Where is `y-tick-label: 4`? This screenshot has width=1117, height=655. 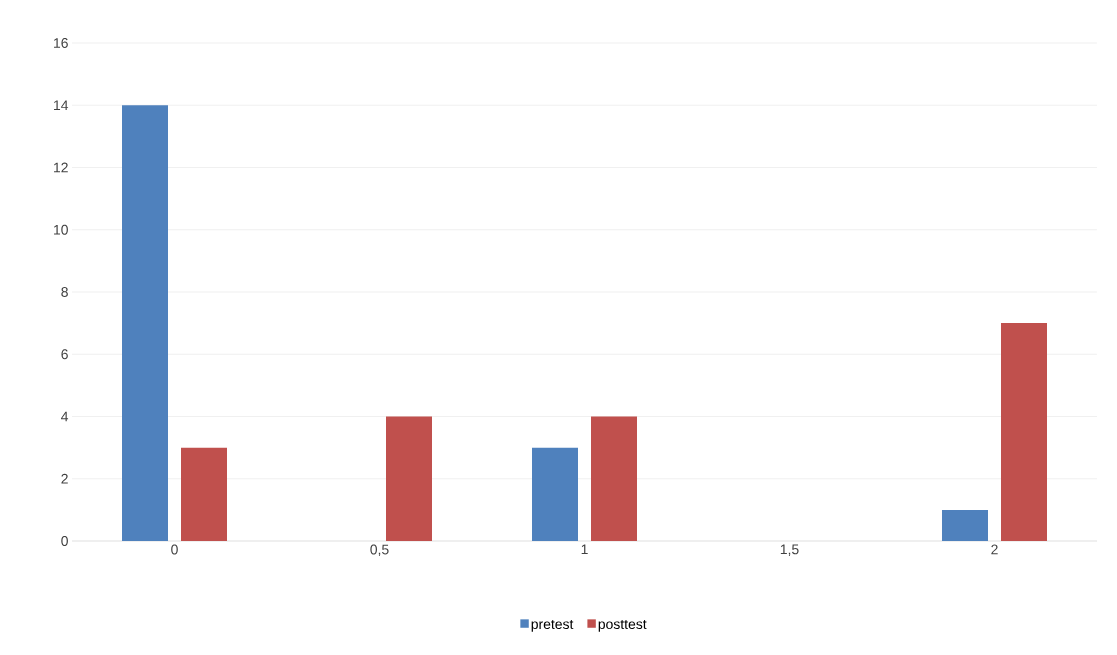
y-tick-label: 4 is located at coordinates (65, 416).